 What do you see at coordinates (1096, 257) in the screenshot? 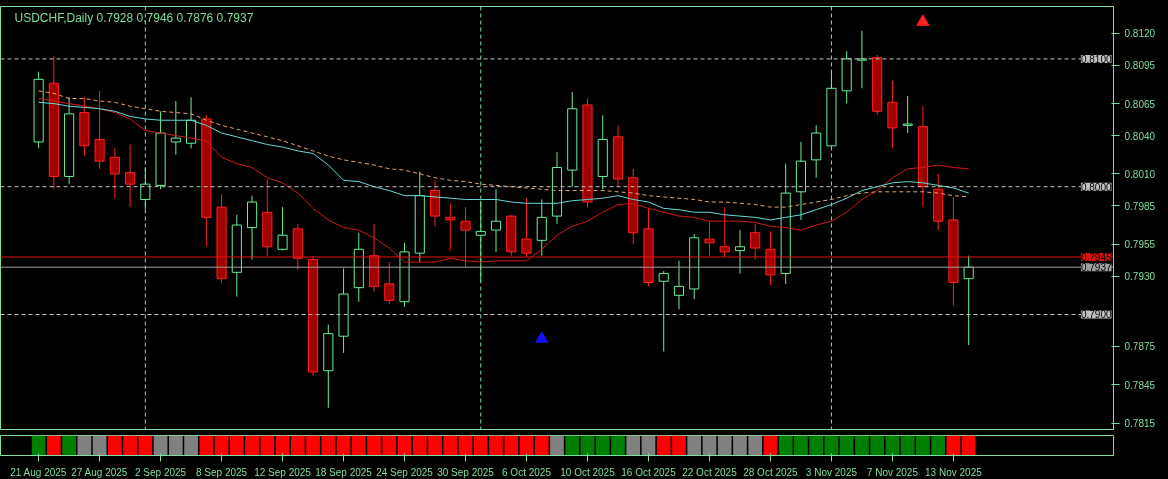
I see `ref-line-label: 0.7945` at bounding box center [1096, 257].